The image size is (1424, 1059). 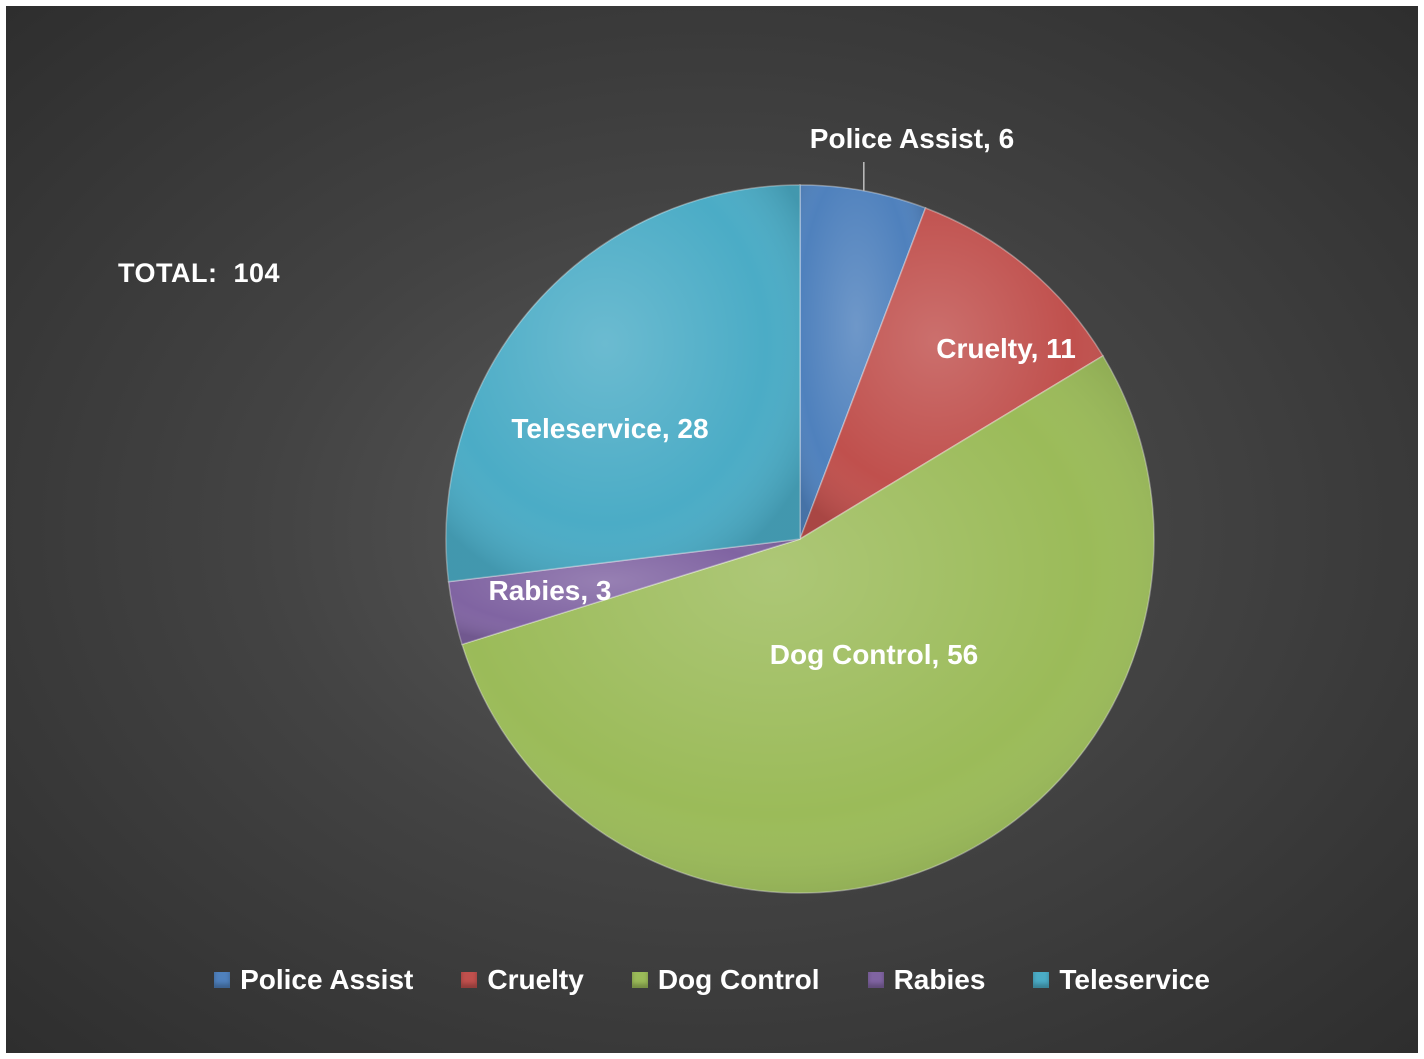 What do you see at coordinates (535, 979) in the screenshot?
I see `legend-label: Cruelty` at bounding box center [535, 979].